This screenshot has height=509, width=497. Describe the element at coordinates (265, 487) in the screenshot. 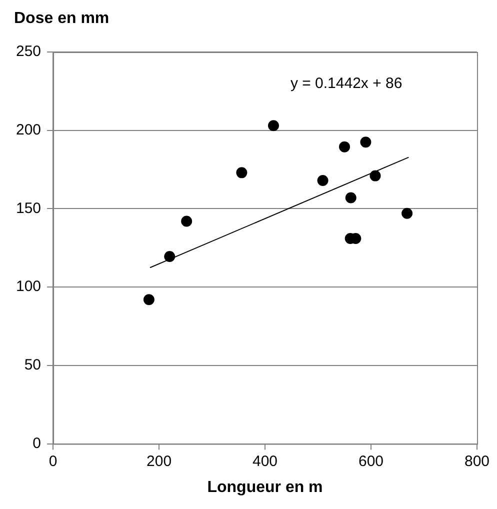

I see `x-axis-title: Longueur en m` at that location.